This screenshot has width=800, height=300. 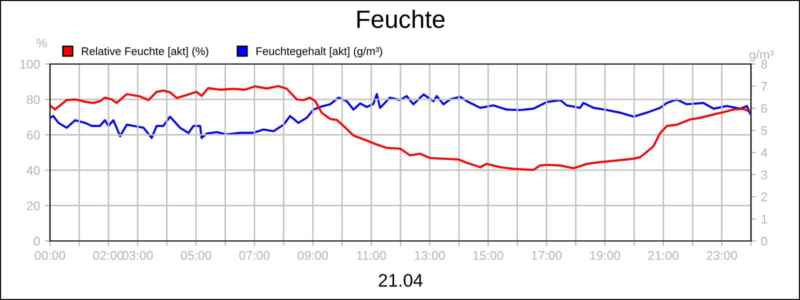 What do you see at coordinates (764, 241) in the screenshot?
I see `y2-tick-label: 0` at bounding box center [764, 241].